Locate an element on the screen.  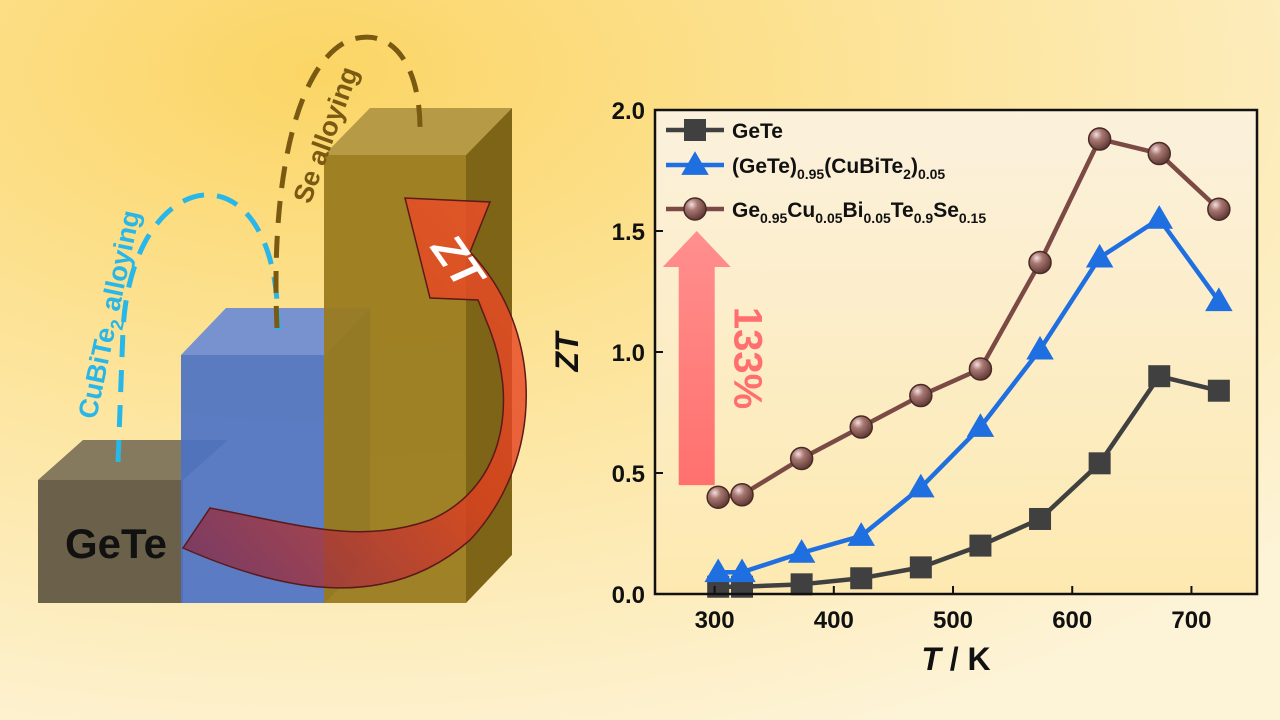
y-tick-label: 1.5 is located at coordinates (628, 232).